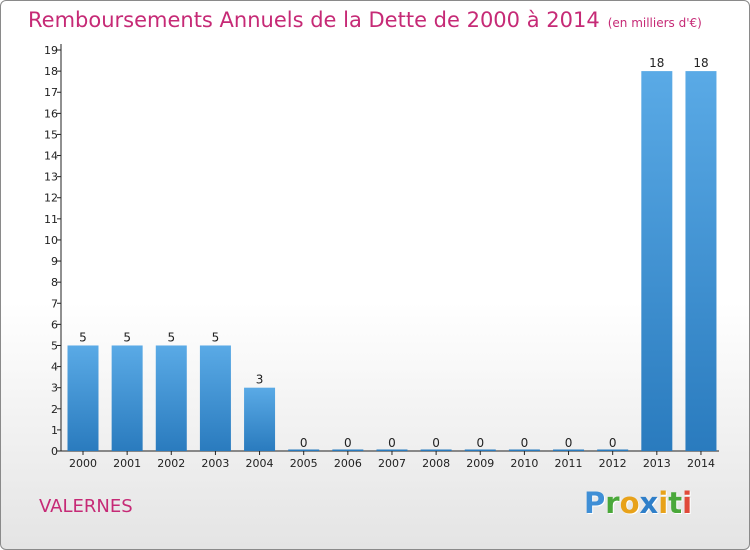  What do you see at coordinates (675, 503) in the screenshot?
I see `logo-letter: t` at bounding box center [675, 503].